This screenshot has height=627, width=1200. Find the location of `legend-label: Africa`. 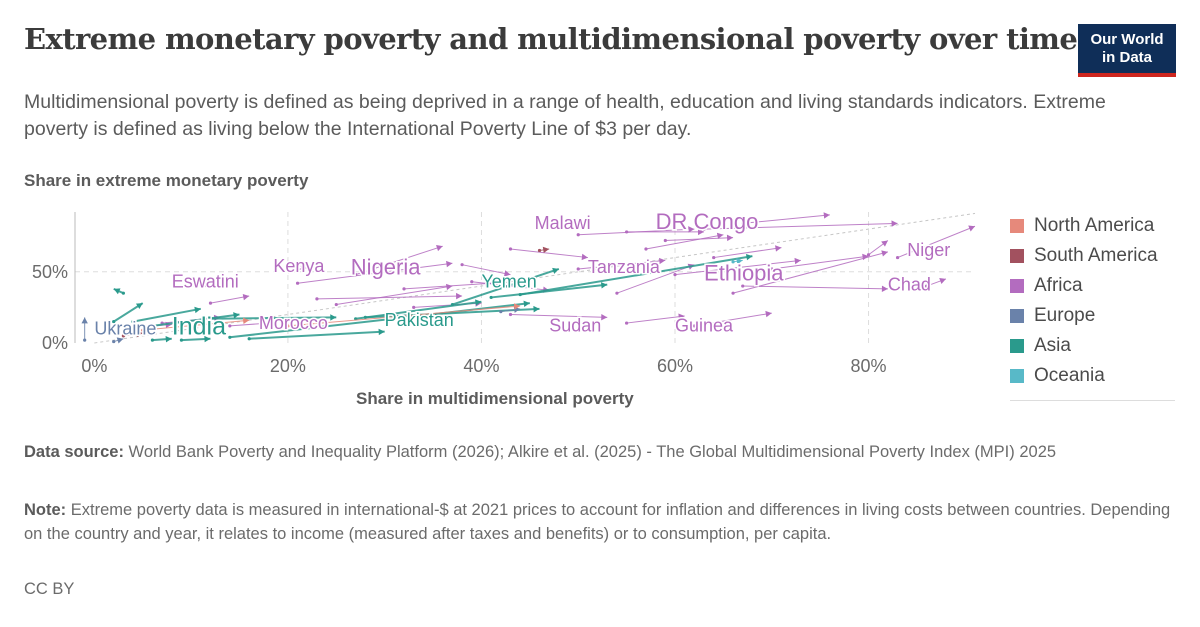

legend-label: Africa is located at coordinates (1058, 285).